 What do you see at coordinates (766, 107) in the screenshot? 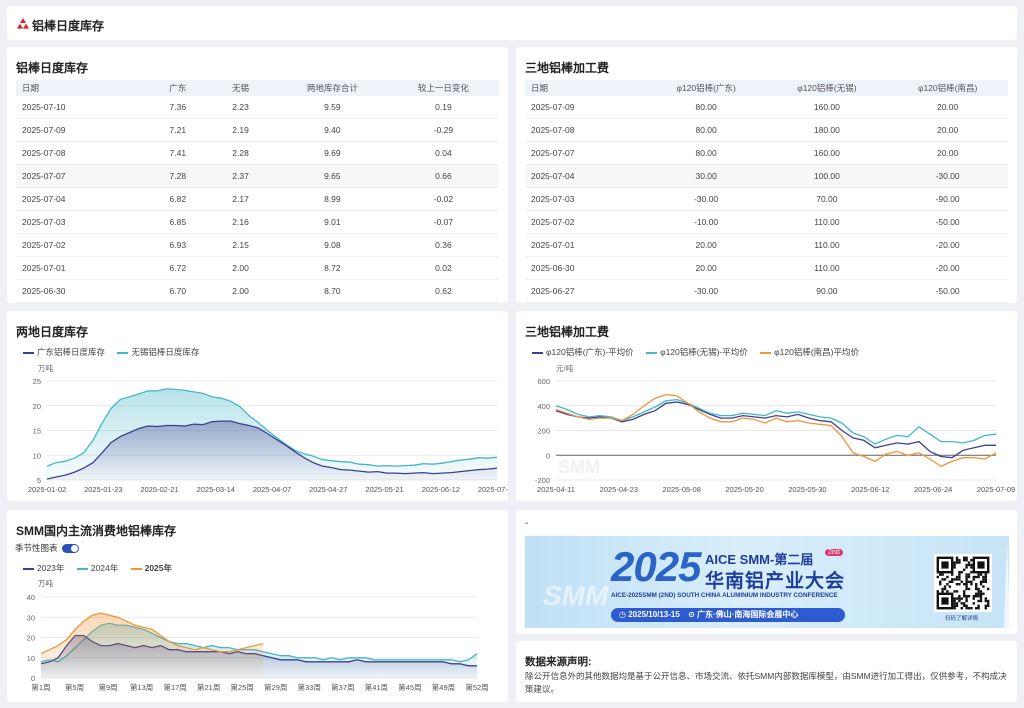
I see `table-row: 2025-07-09 80.00 160.00 20.00` at bounding box center [766, 107].